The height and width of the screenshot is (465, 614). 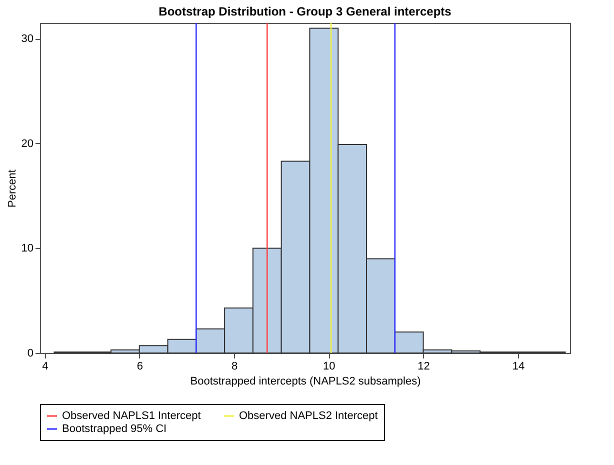 What do you see at coordinates (234, 366) in the screenshot?
I see `x-tick-label: 8` at bounding box center [234, 366].